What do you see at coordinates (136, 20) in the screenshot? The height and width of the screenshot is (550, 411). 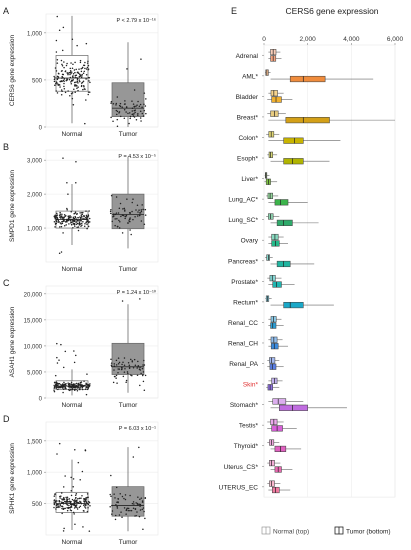 I see `p-value-label: P < 2.79 x 10⁻¹⁶` at bounding box center [136, 20].